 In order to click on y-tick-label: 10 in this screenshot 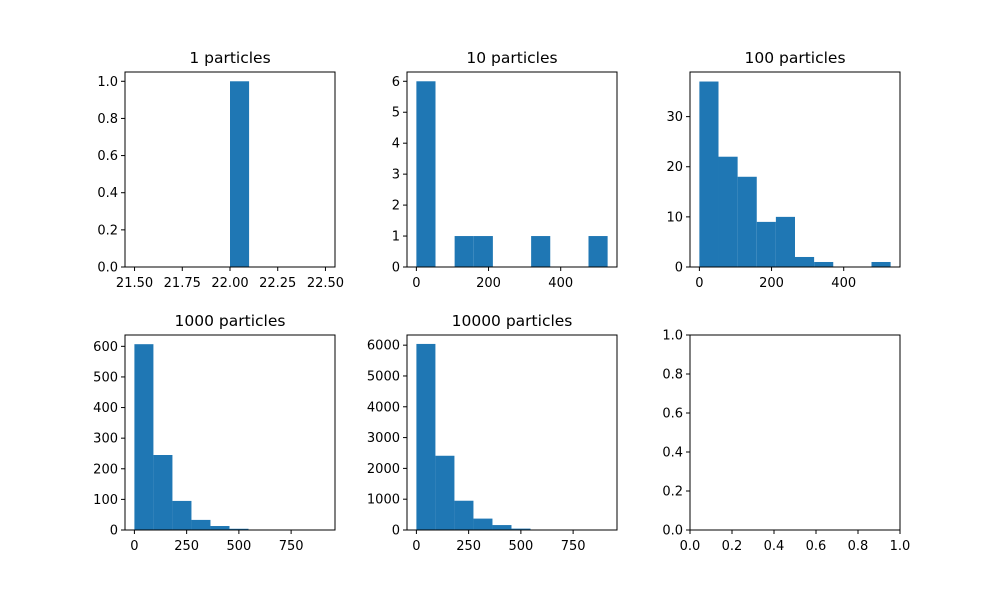, I will do `click(674, 217)`.